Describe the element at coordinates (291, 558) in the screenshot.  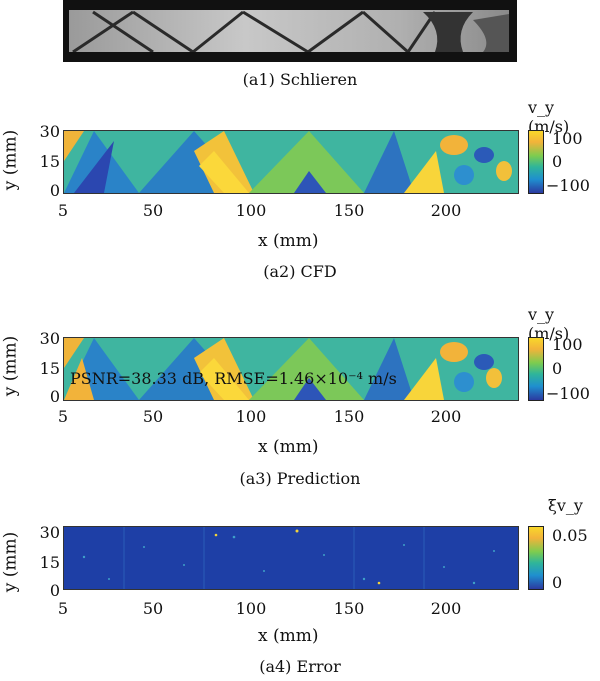
I see `error-field` at that location.